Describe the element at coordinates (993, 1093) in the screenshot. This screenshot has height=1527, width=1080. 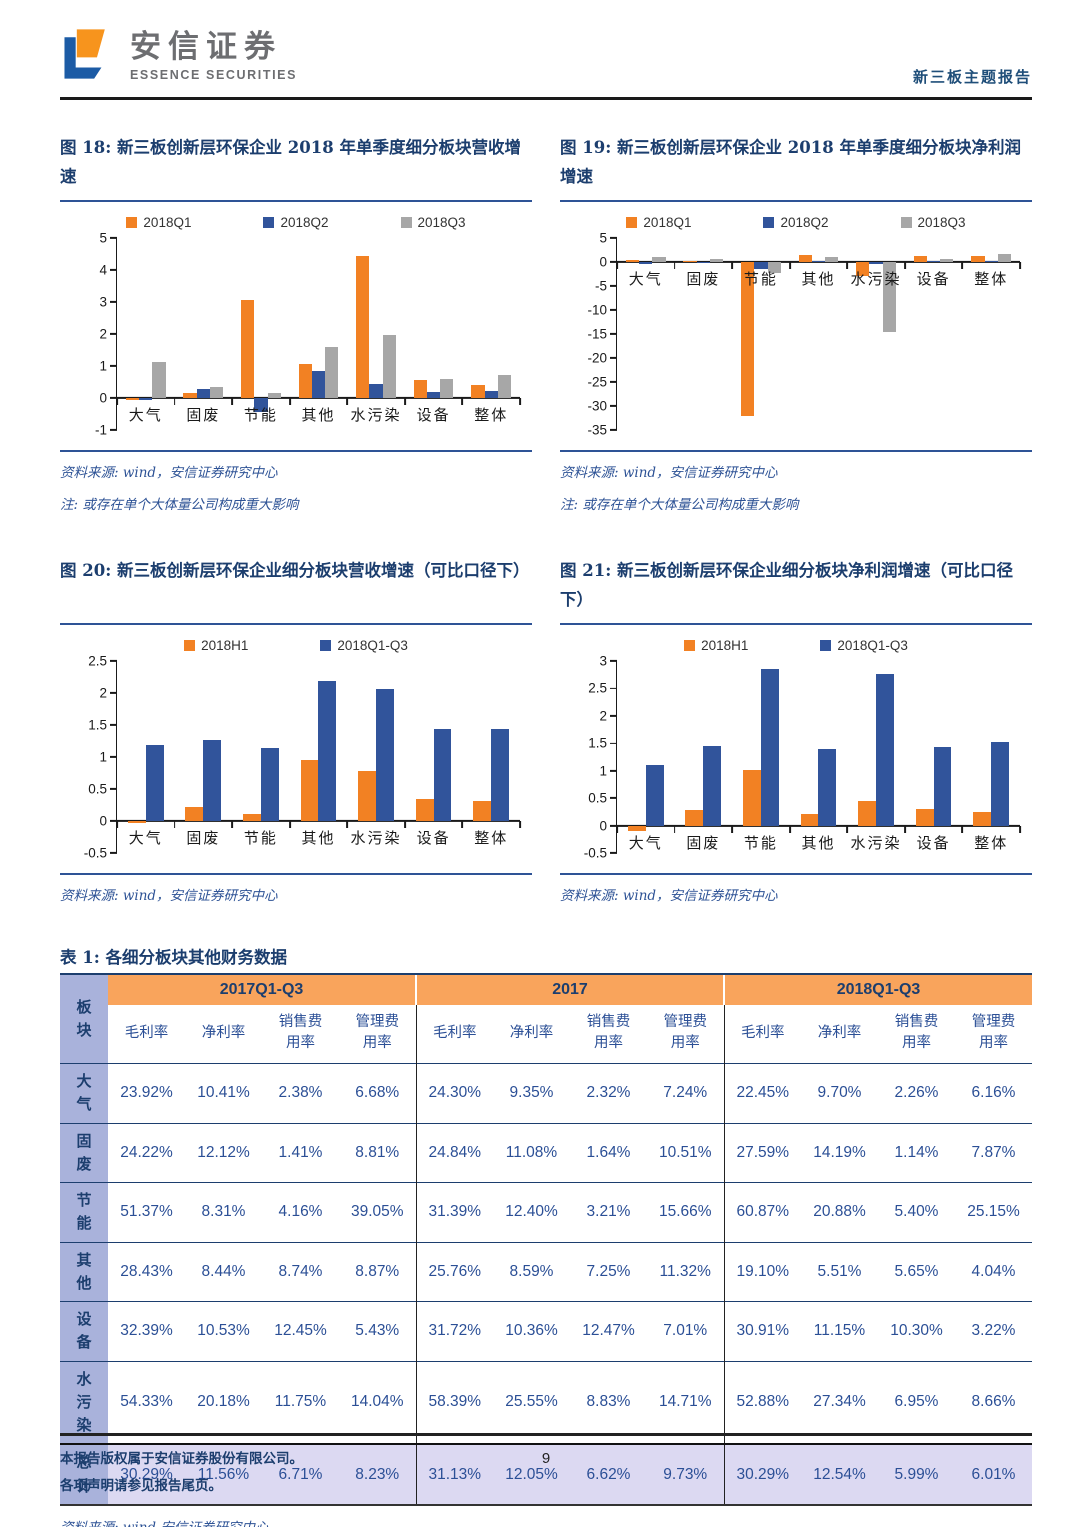
I see `table-cell: 6.16%` at that location.